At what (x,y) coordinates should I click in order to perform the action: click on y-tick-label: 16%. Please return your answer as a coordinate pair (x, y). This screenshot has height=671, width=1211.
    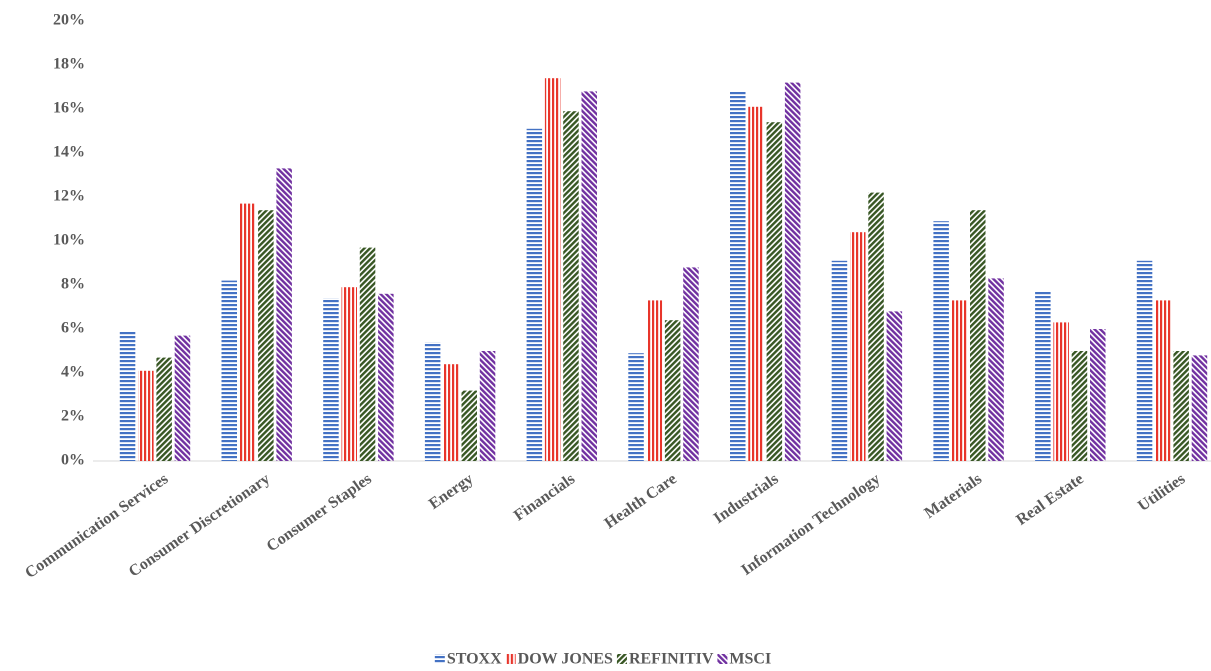
    Looking at the image, I should click on (69, 108).